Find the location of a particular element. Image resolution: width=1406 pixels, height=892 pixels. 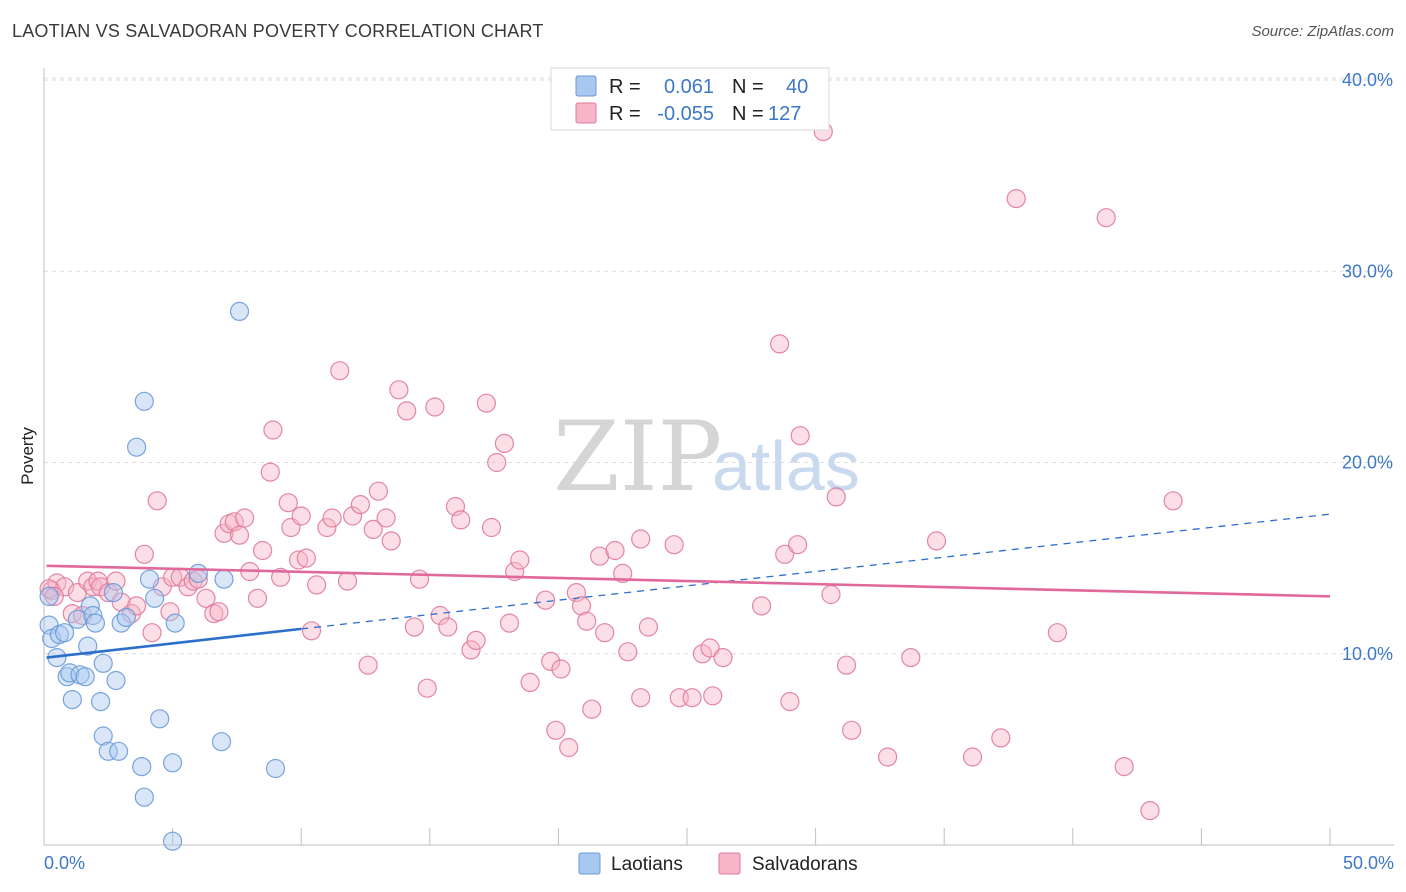

x-tick-label-max: 50.0% is located at coordinates (1368, 863).